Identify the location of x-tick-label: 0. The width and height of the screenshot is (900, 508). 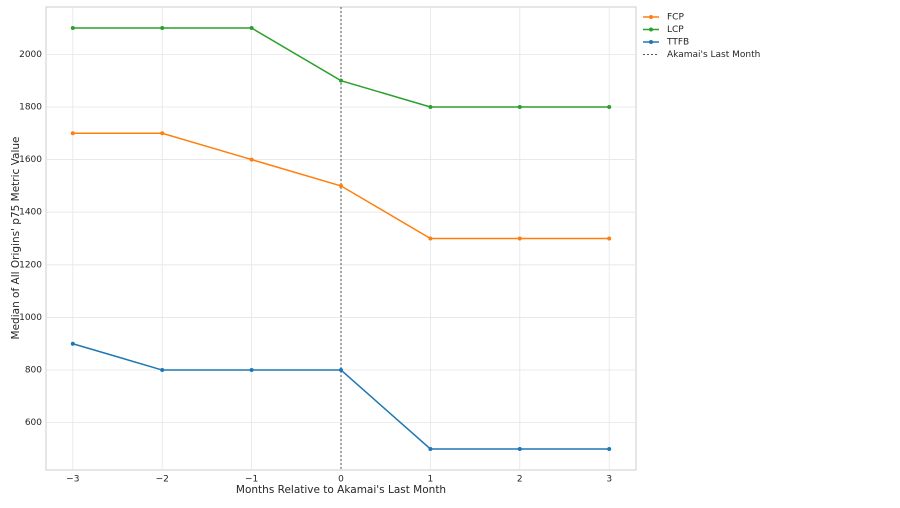
(341, 480).